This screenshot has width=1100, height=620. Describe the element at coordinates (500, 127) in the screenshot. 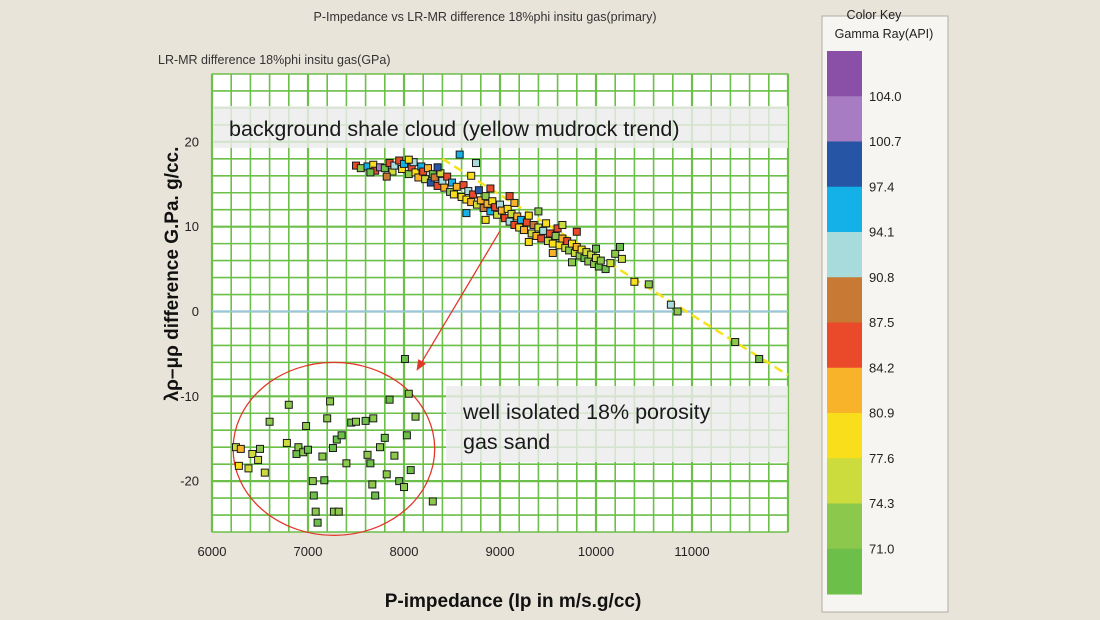

I see `shale-label-band` at that location.